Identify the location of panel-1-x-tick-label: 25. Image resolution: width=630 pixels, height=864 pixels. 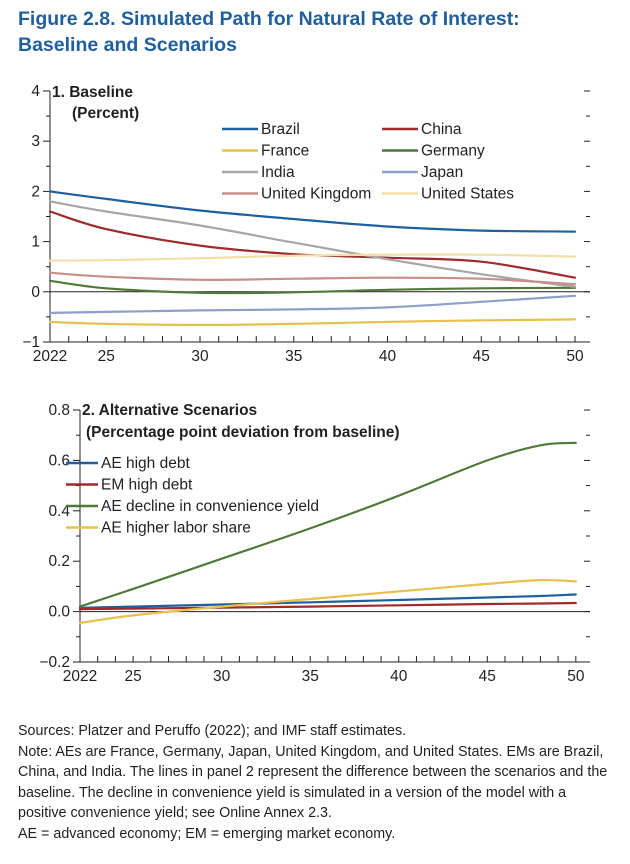
(106, 356).